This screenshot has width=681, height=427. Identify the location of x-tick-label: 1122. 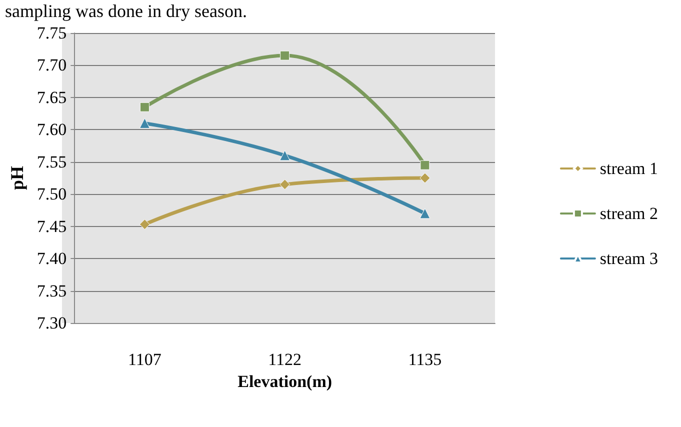
(285, 359).